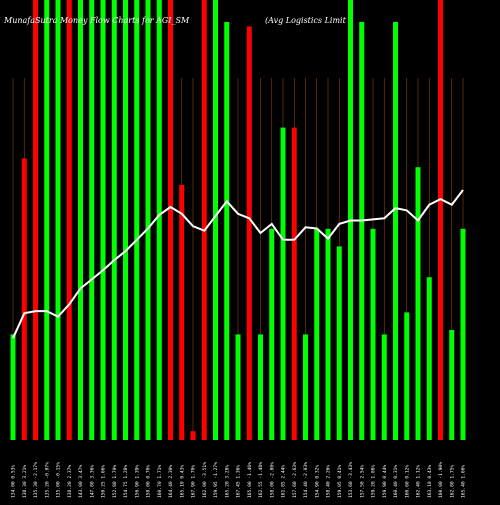  What do you see at coordinates (452, 481) in the screenshot?
I see `x-tick-label: 162.80 1.75%` at bounding box center [452, 481].